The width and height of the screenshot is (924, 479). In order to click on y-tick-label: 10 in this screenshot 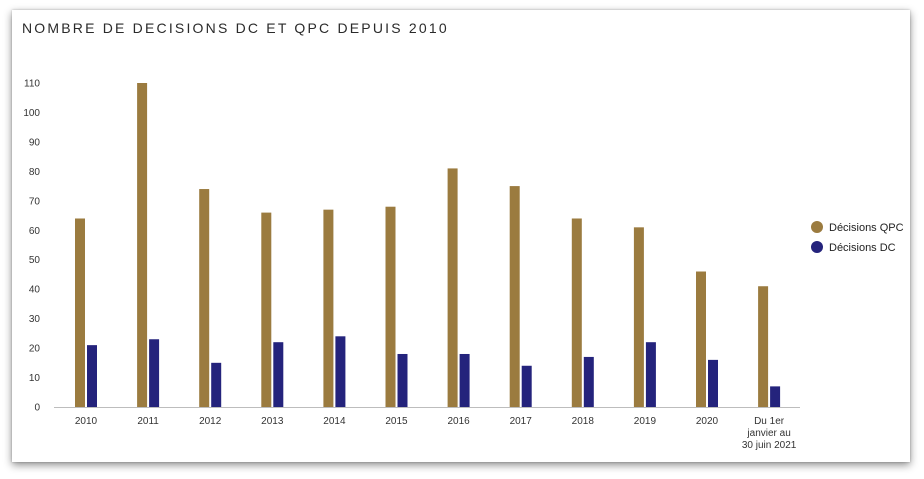, I will do `click(35, 378)`.